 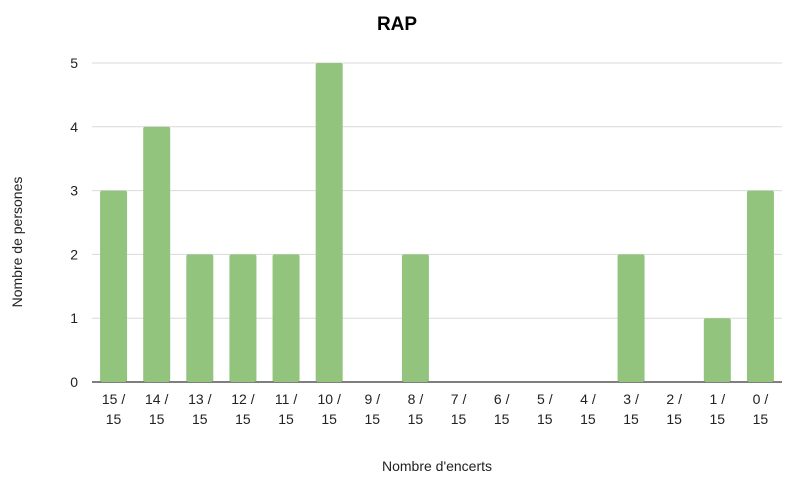 I want to click on x-axis-label: Nombre d'encerts, so click(x=437, y=466).